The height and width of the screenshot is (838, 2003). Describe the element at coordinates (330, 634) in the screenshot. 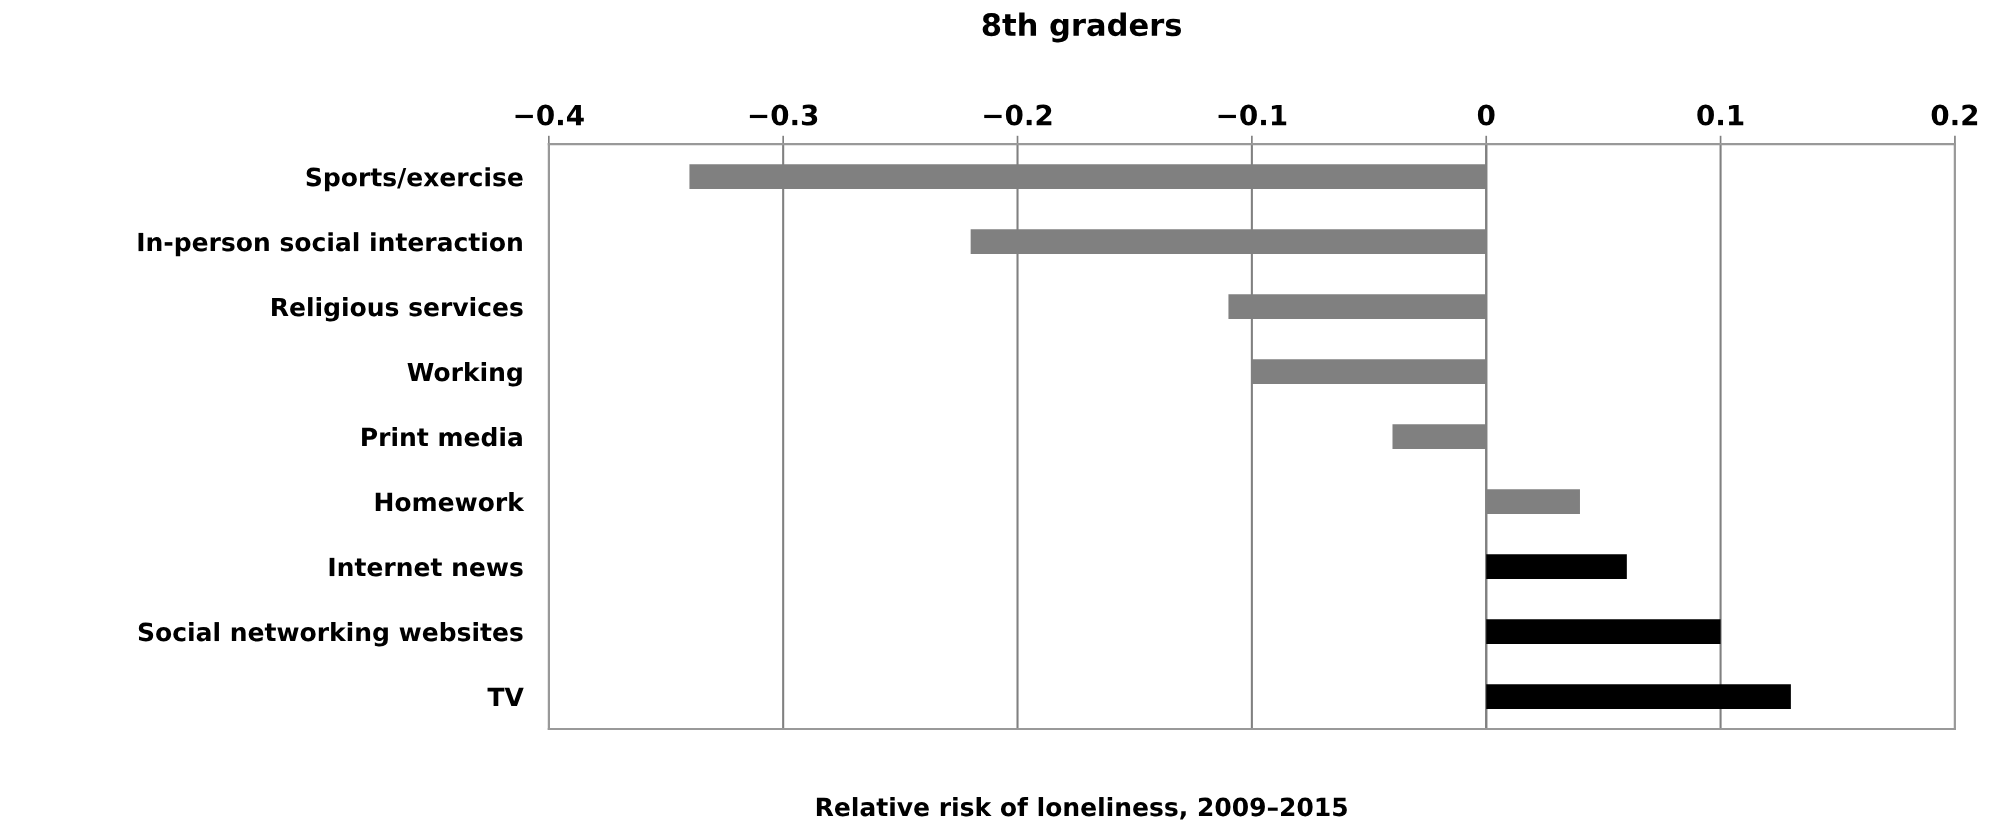

I see `y-tick-label: Social networking websites` at that location.